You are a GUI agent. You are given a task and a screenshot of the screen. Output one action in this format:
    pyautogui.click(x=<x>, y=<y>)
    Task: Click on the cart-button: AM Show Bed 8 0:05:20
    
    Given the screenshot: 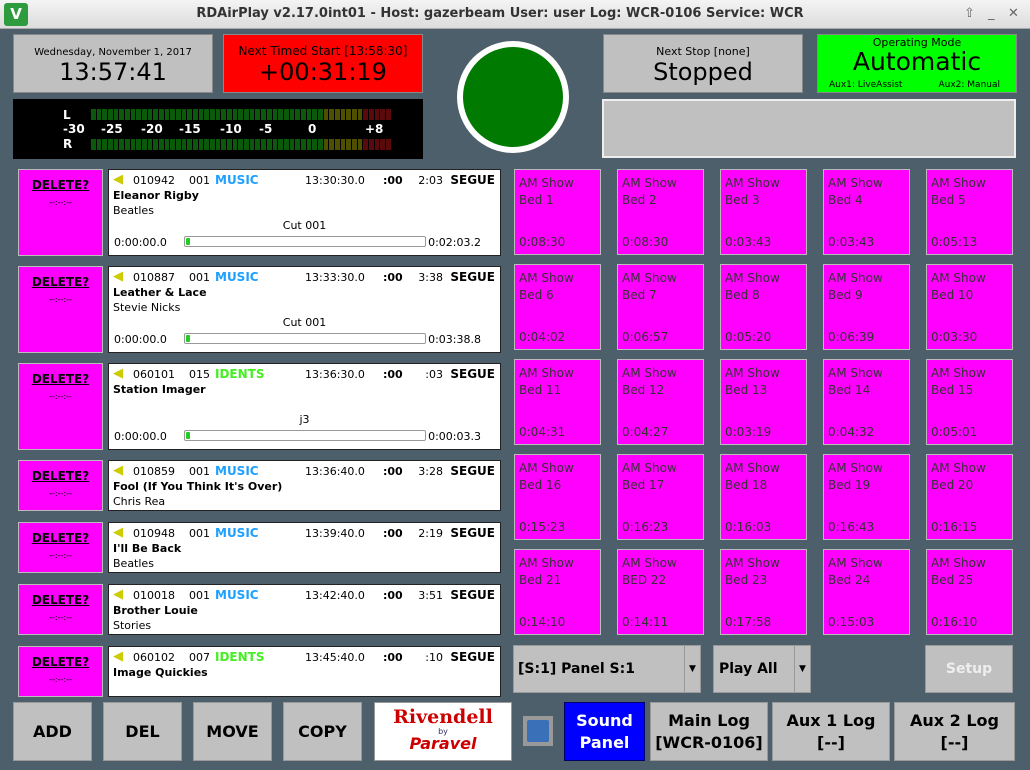 What is the action you would take?
    pyautogui.click(x=763, y=307)
    